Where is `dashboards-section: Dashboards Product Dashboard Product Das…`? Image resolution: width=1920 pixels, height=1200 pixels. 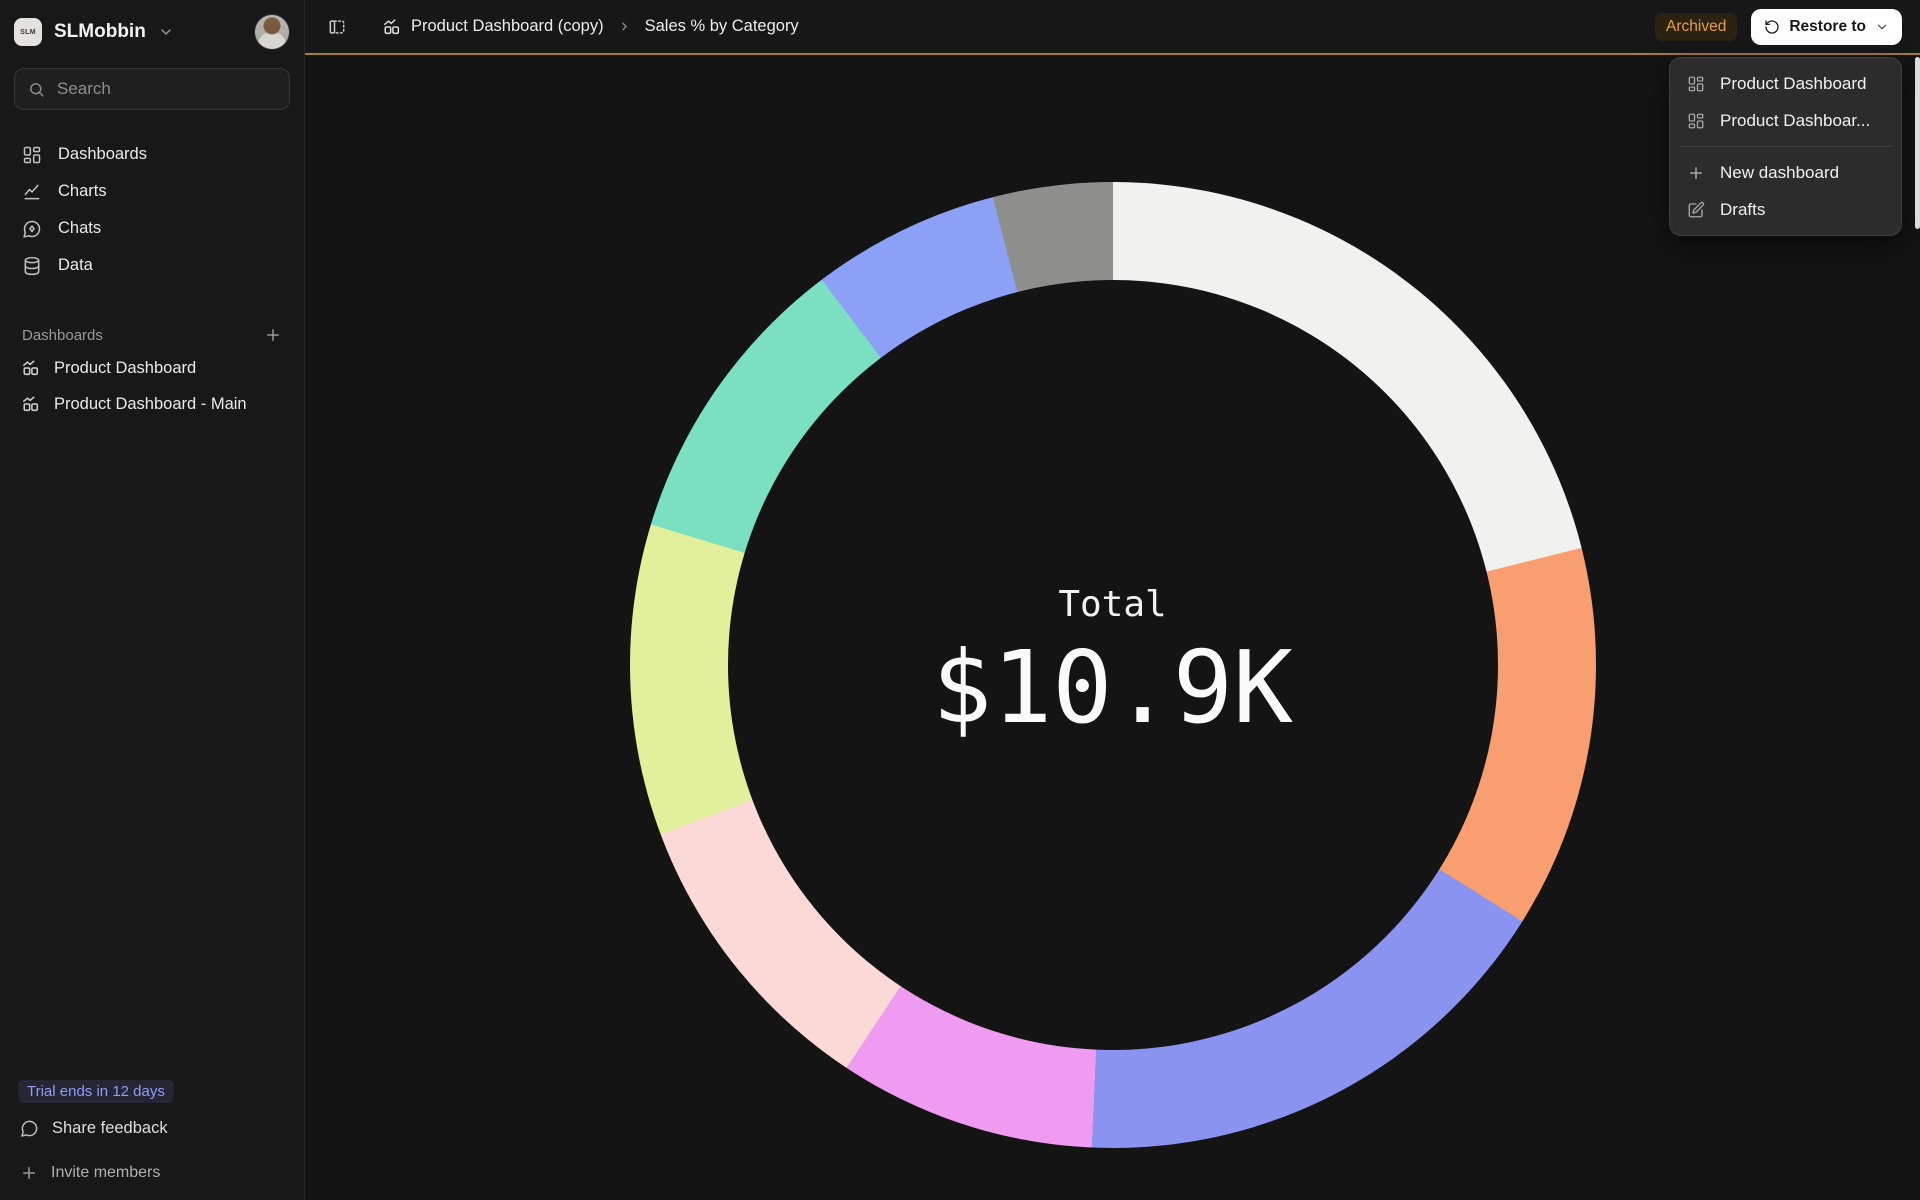 dashboards-section: Dashboards Product Dashboard Product Das… is located at coordinates (152, 371).